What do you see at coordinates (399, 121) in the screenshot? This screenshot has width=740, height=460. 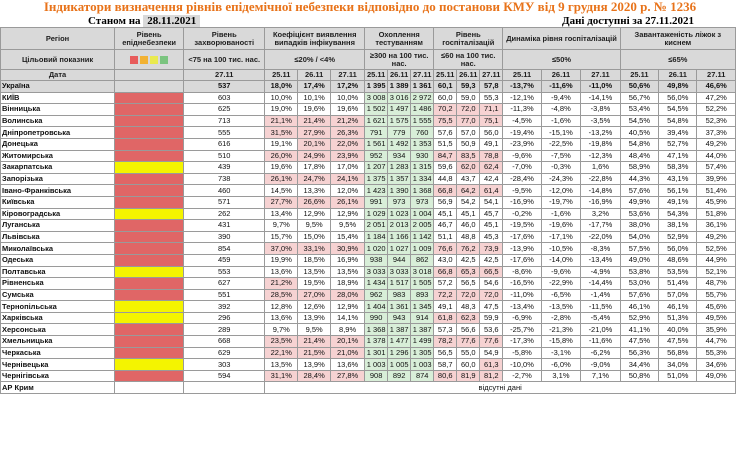 I see `testing-cell: 1 575` at bounding box center [399, 121].